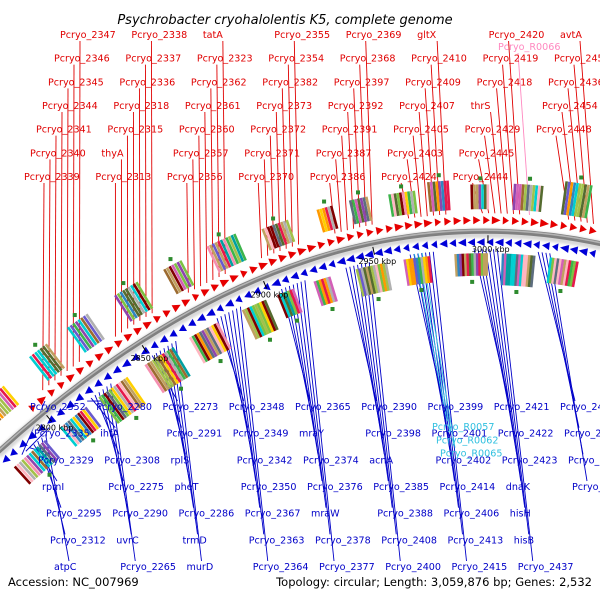  Describe the element at coordinates (266, 177) in the screenshot. I see `forward-gene-label: Pcryo_2370` at that location.